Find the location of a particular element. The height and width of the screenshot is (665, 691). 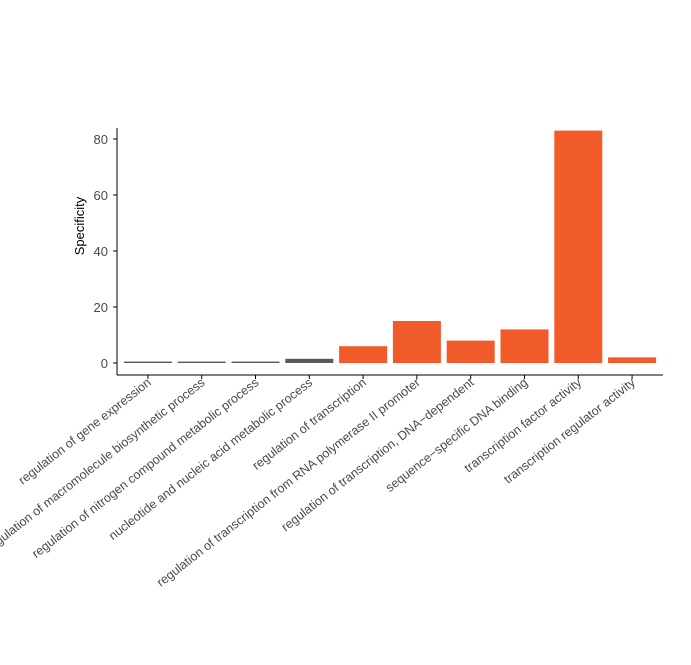

y-axis-title: Specificity is located at coordinates (79, 225).